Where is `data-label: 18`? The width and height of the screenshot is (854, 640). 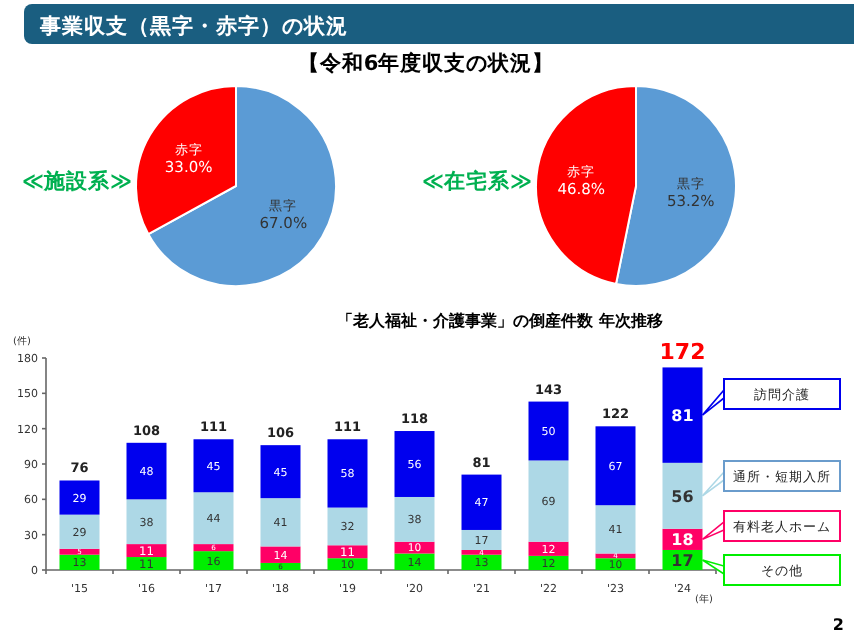
data-label: 18 is located at coordinates (683, 540).